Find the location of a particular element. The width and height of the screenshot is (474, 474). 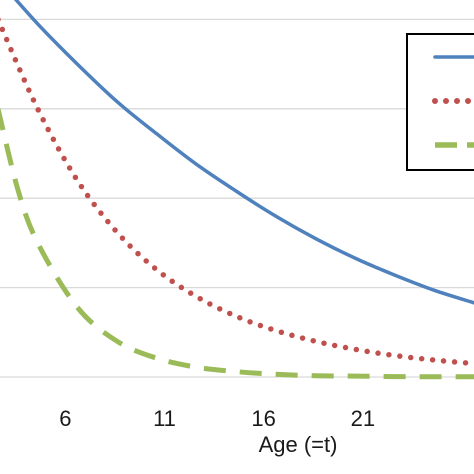

legend-items is located at coordinates (453, 101).